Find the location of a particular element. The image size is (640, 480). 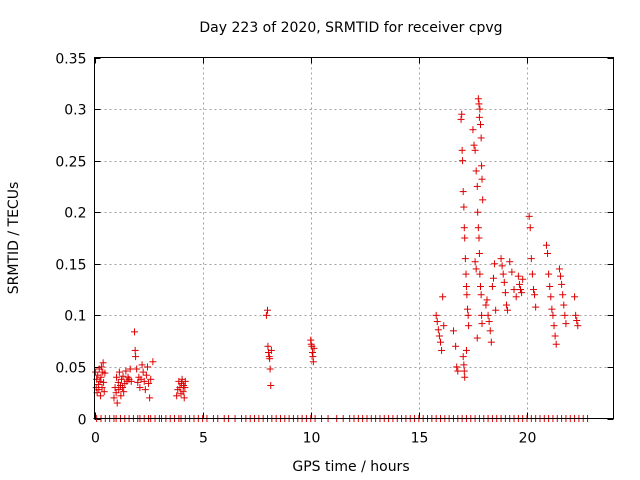

x-tick-label: 20 is located at coordinates (528, 439).